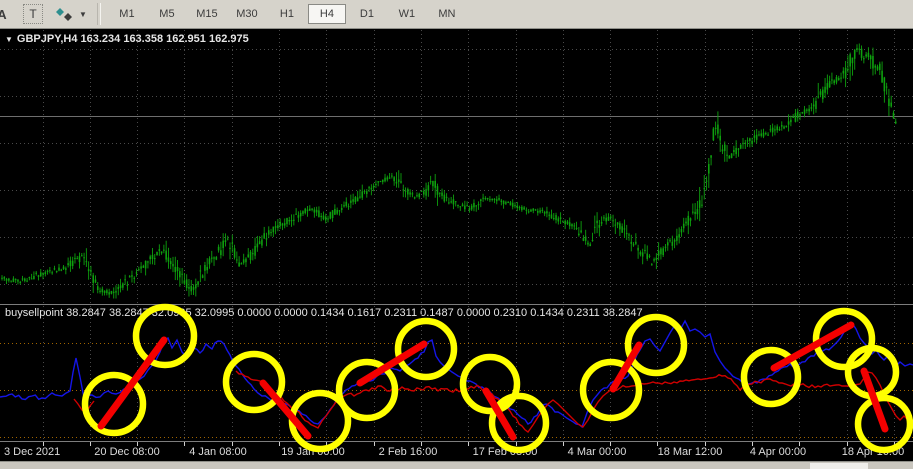 This screenshot has width=913, height=469. Describe the element at coordinates (690, 452) in the screenshot. I see `date-label: 18 Mar 12:00` at that location.